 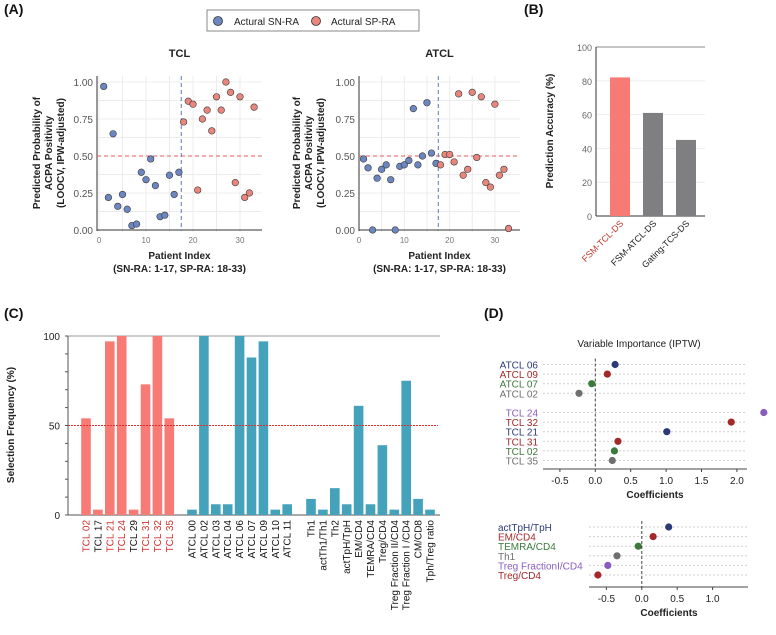 I want to click on y-tick-0: 1.00, so click(x=84, y=83).